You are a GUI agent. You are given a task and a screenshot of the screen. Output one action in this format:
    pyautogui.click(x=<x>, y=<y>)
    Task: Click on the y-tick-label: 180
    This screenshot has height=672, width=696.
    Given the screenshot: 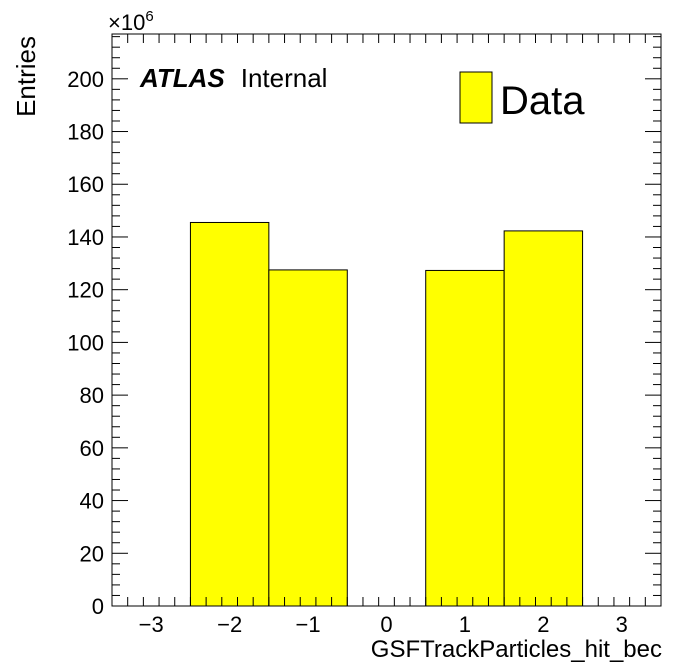 What is the action you would take?
    pyautogui.click(x=85, y=132)
    